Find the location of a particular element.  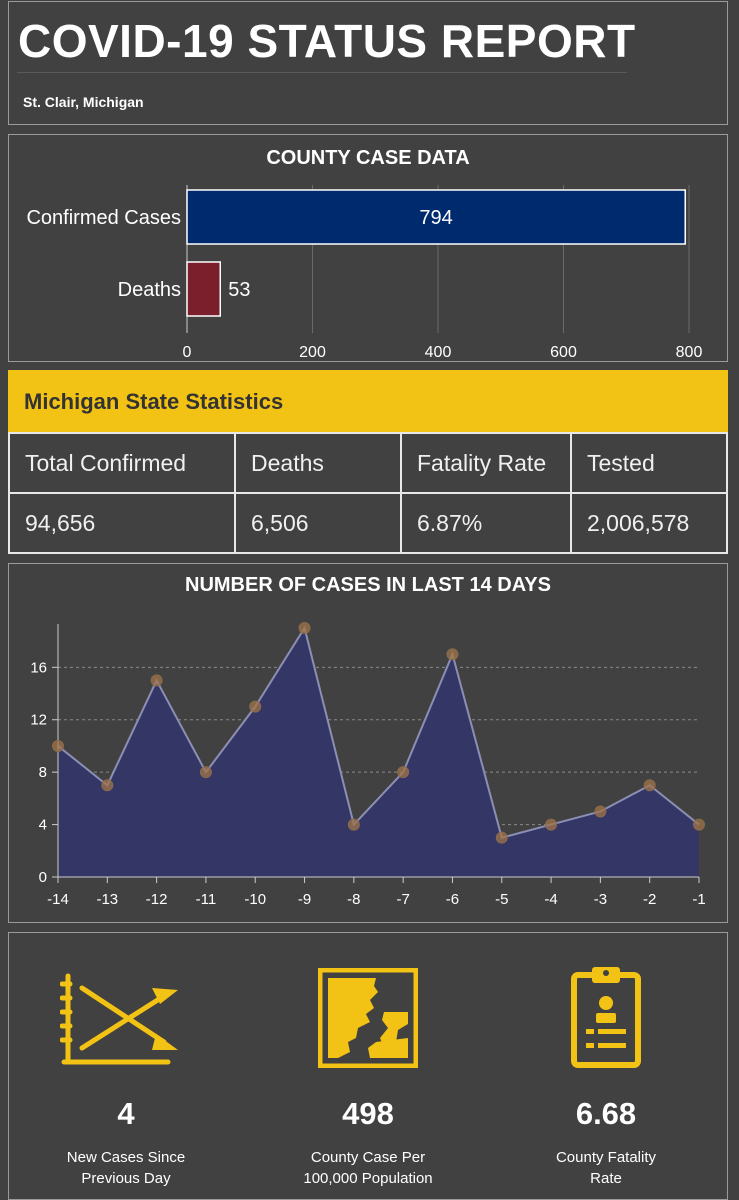

report-title: COVID-19 STATUS REPORT is located at coordinates (327, 41).